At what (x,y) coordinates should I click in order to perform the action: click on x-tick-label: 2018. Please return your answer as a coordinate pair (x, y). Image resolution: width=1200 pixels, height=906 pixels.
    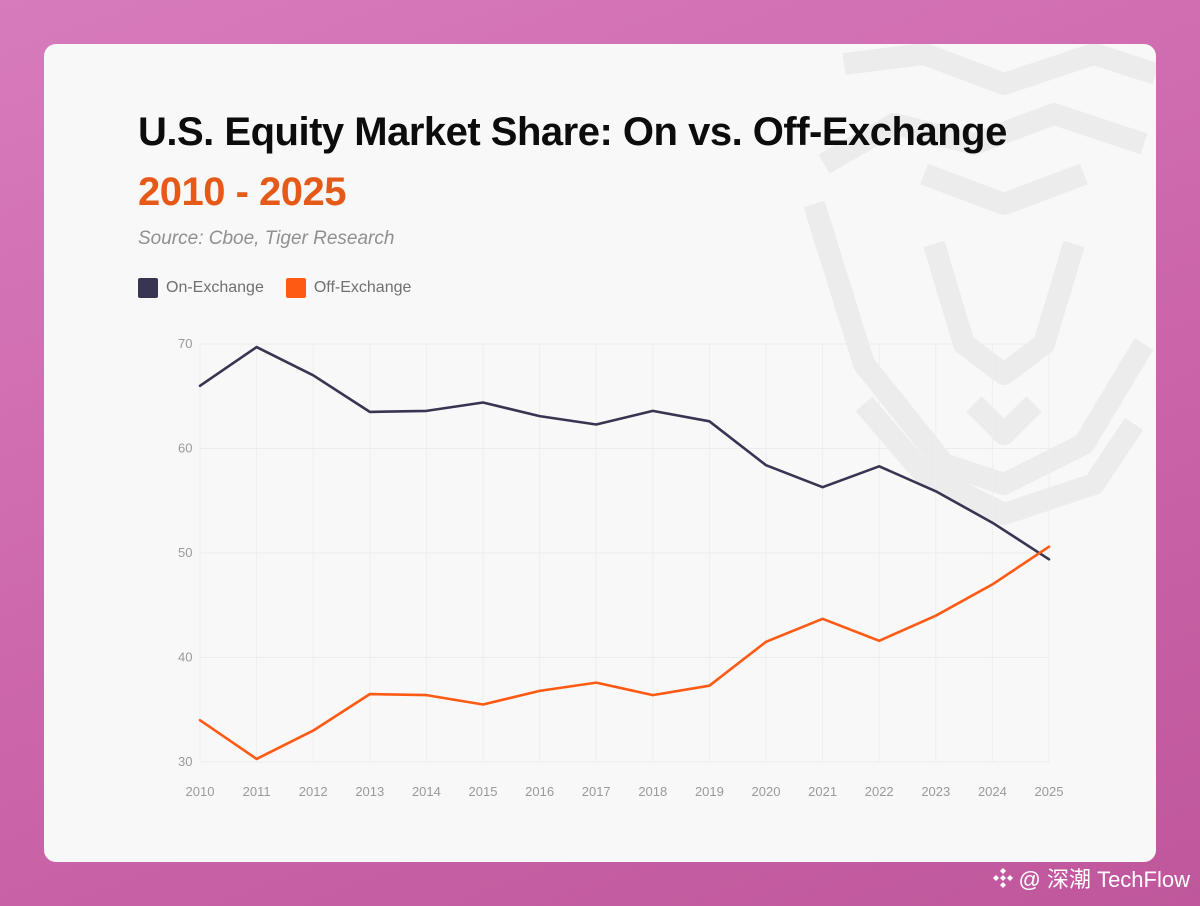
    Looking at the image, I should click on (652, 791).